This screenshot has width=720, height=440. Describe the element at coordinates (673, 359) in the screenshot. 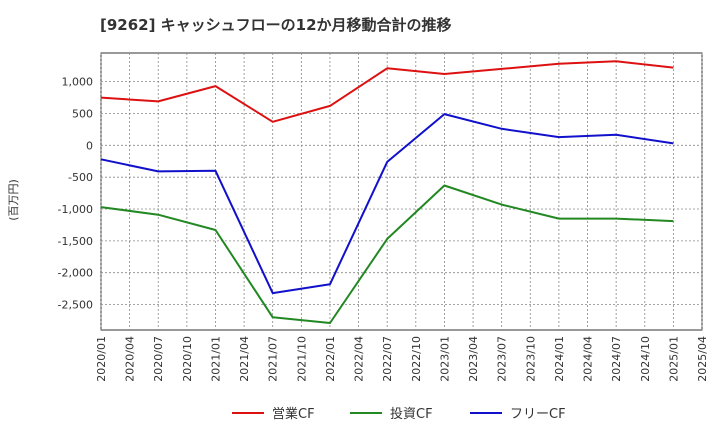

I see `x-tick-label: 2025/01` at that location.